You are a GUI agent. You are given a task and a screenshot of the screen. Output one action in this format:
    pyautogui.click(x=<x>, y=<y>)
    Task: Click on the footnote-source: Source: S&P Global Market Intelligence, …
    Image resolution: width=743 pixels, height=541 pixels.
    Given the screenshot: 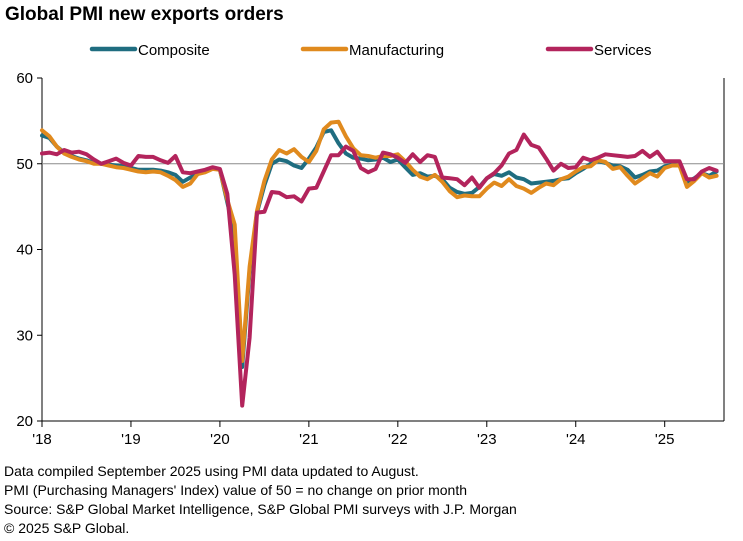 What is the action you would take?
    pyautogui.click(x=260, y=509)
    